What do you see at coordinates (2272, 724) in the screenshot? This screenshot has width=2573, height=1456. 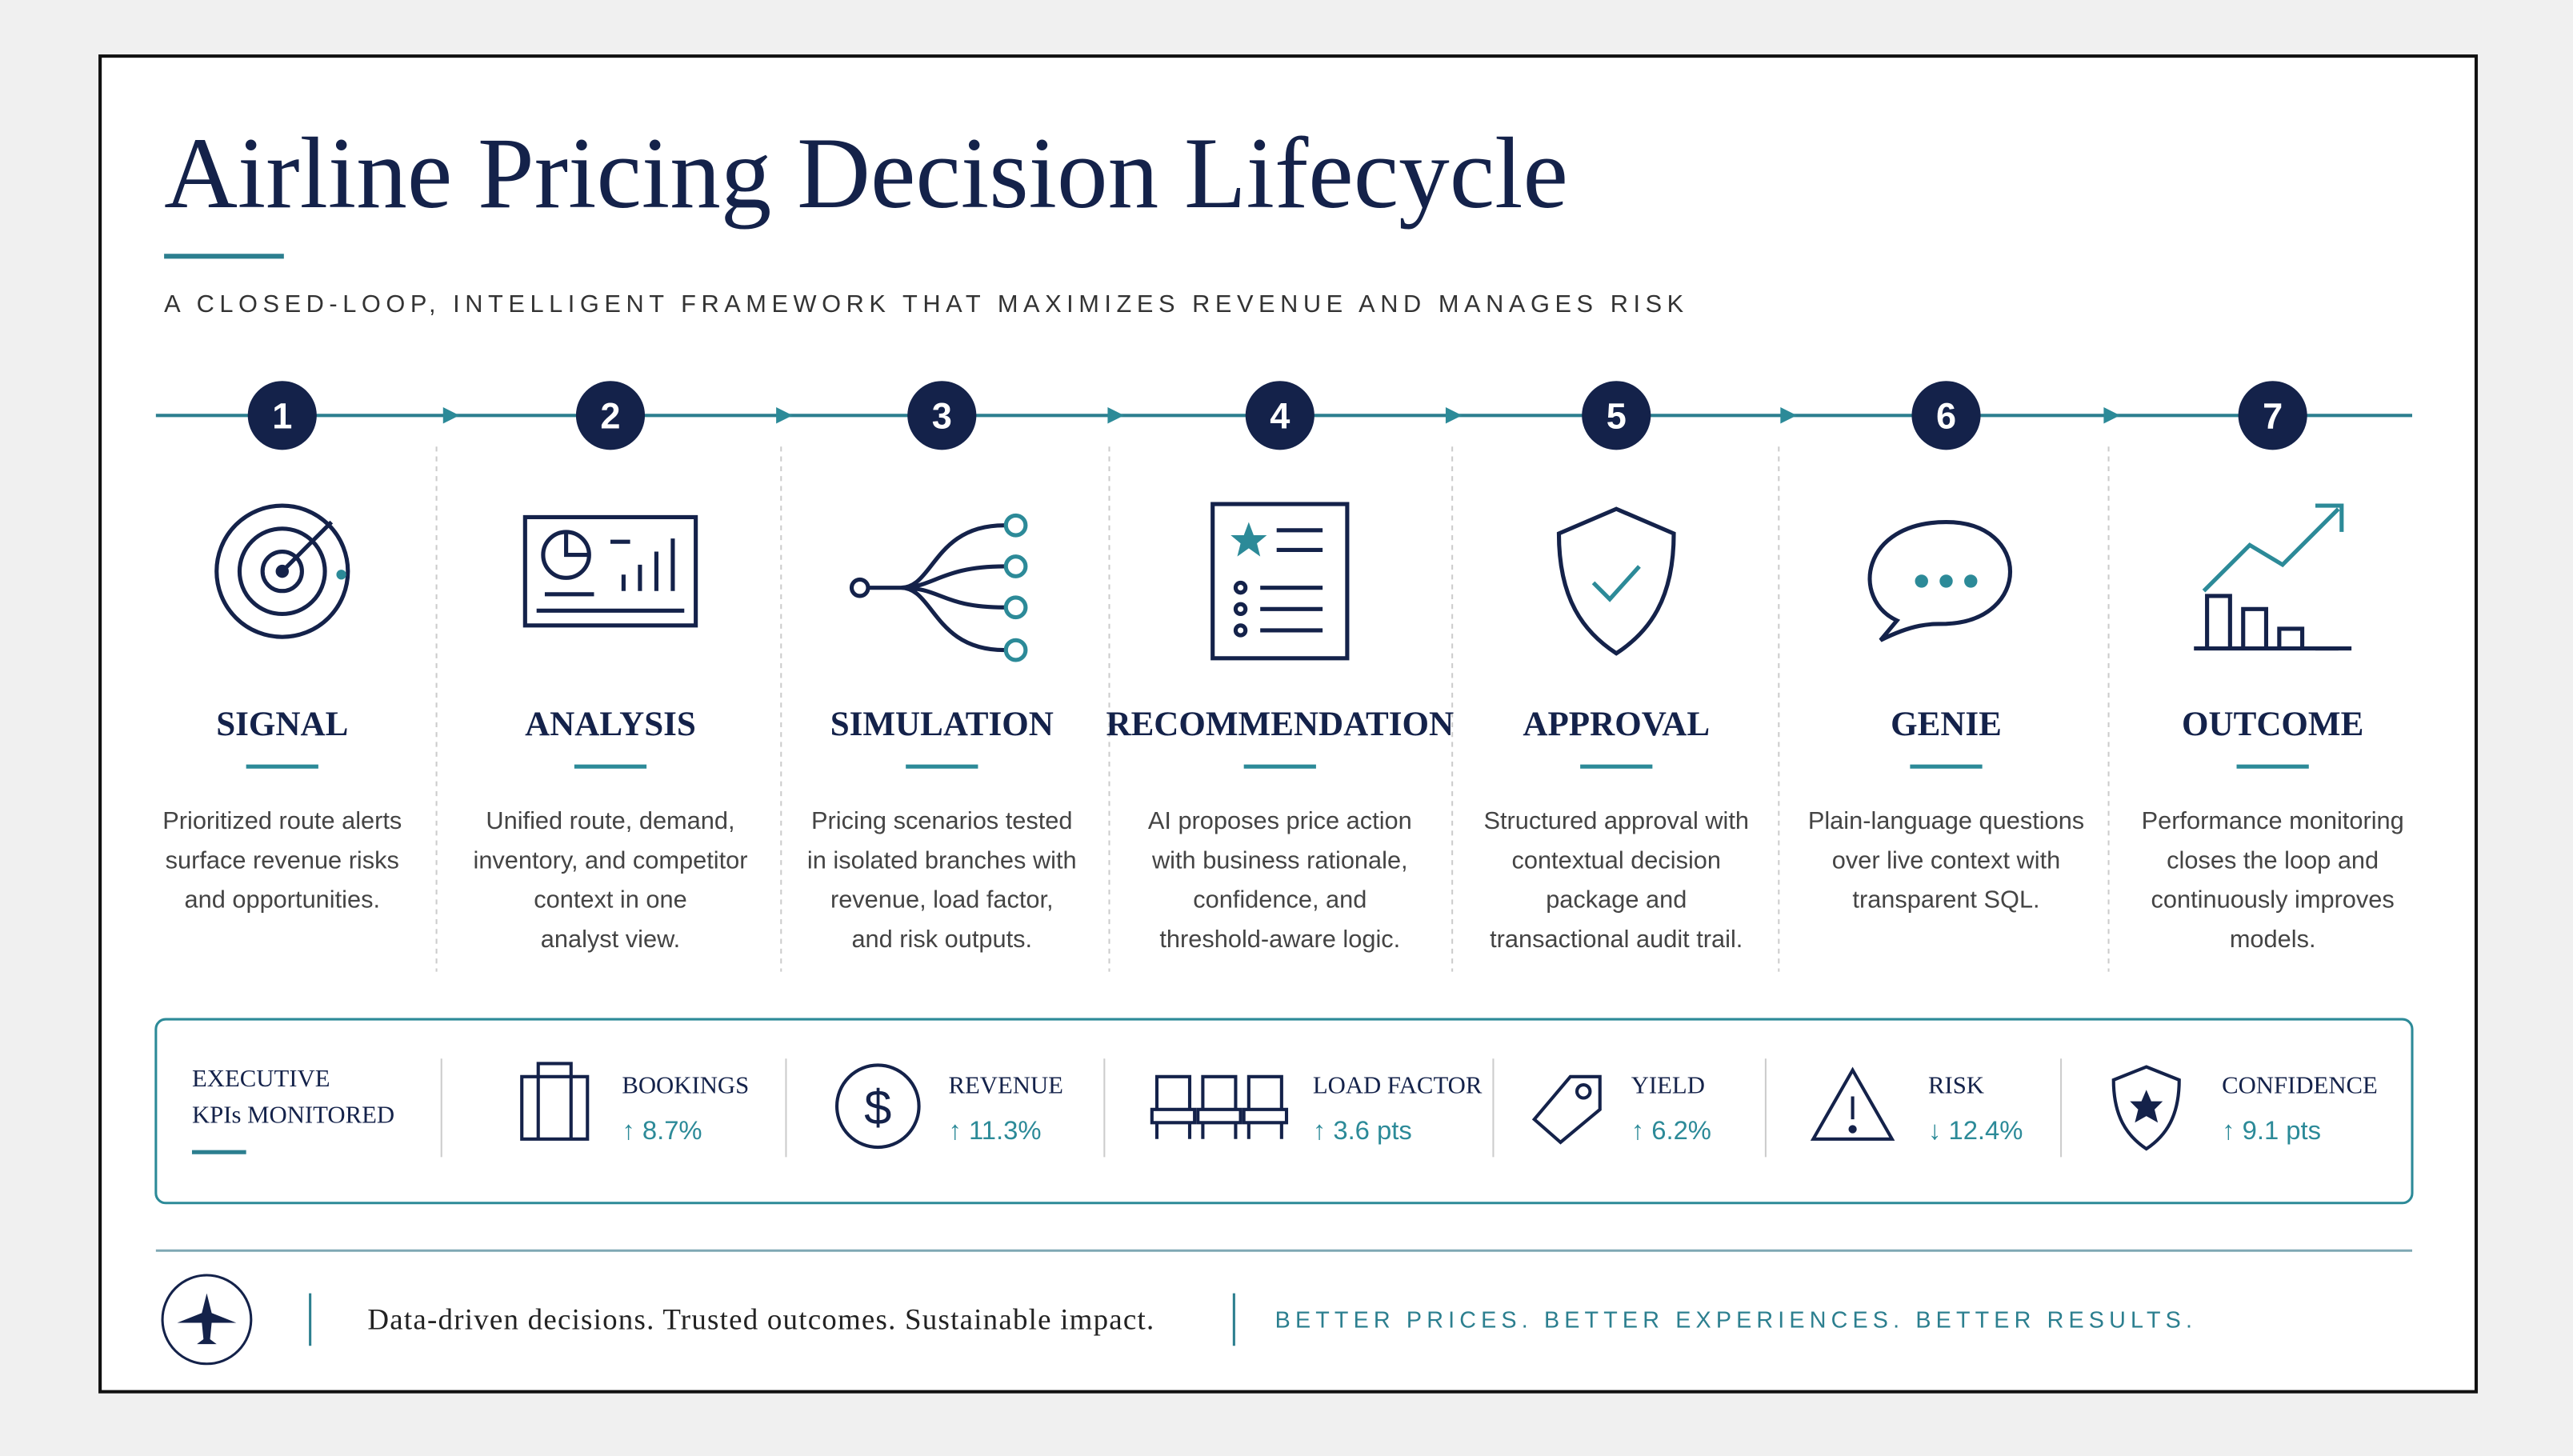 I see `step-title: OUTCOME` at bounding box center [2272, 724].